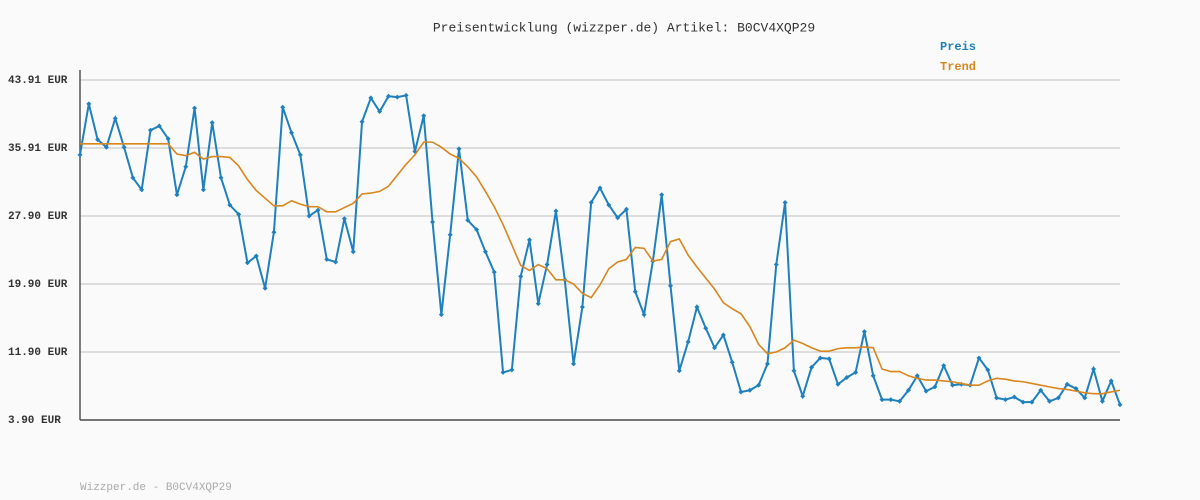 This screenshot has width=1200, height=500. I want to click on legend-label: Trend, so click(958, 67).